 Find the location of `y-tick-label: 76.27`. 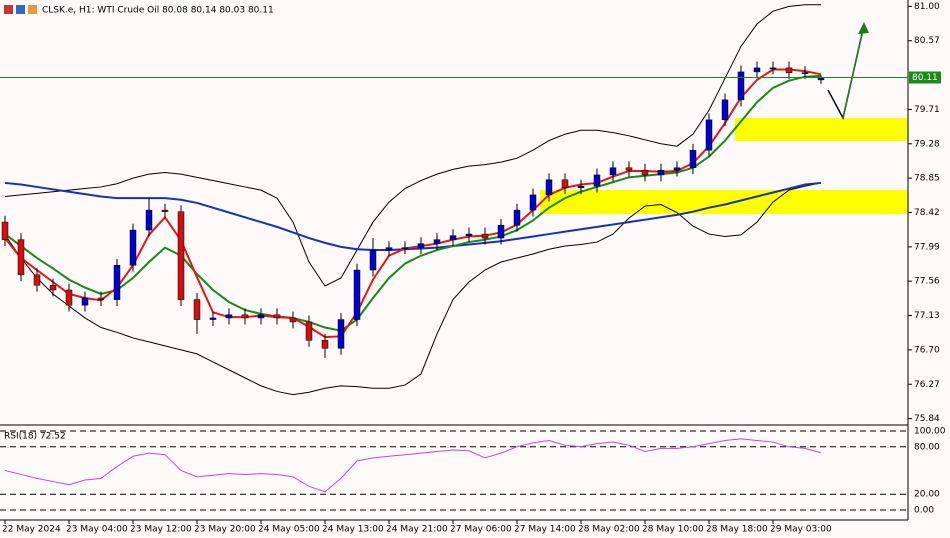

y-tick-label: 76.27 is located at coordinates (927, 385).